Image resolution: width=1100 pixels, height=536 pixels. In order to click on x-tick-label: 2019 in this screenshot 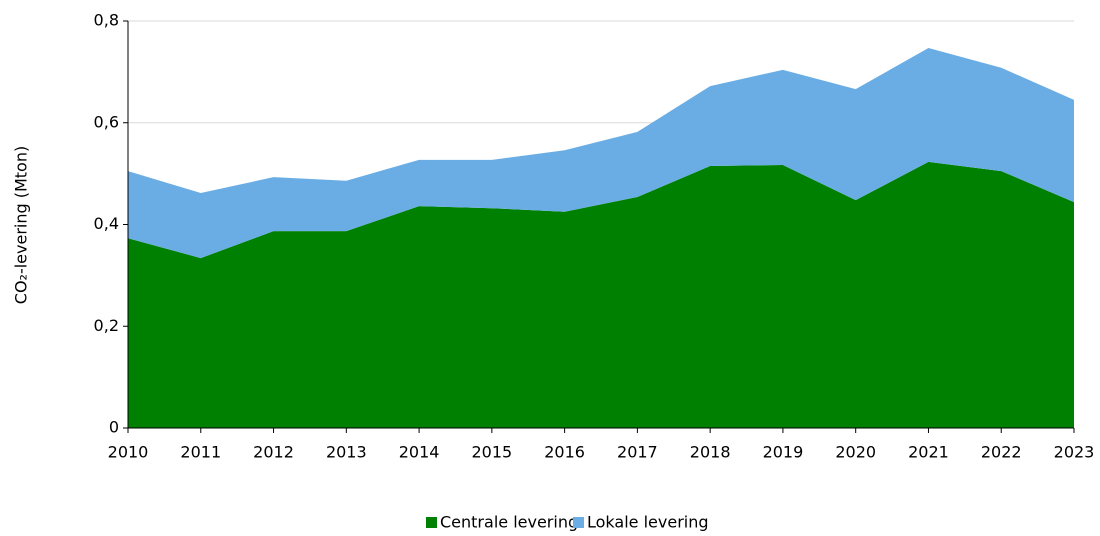, I will do `click(783, 452)`.